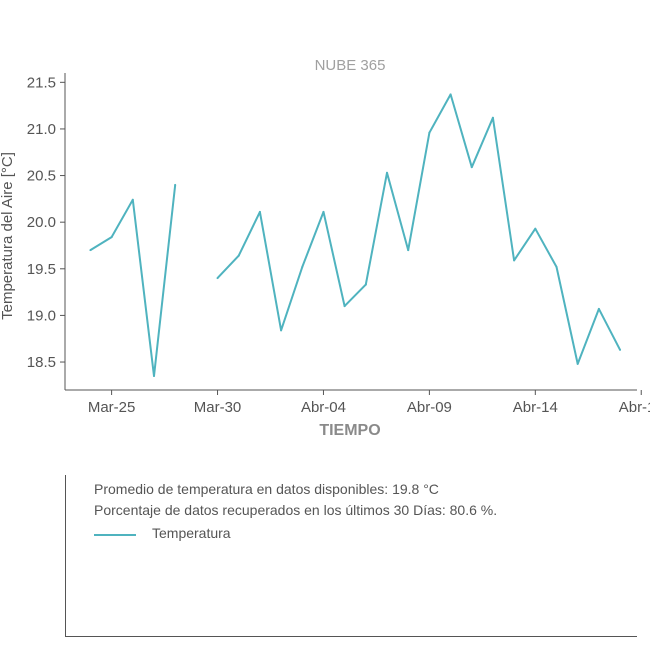  I want to click on y-tick-label: 21.5, so click(41, 82).